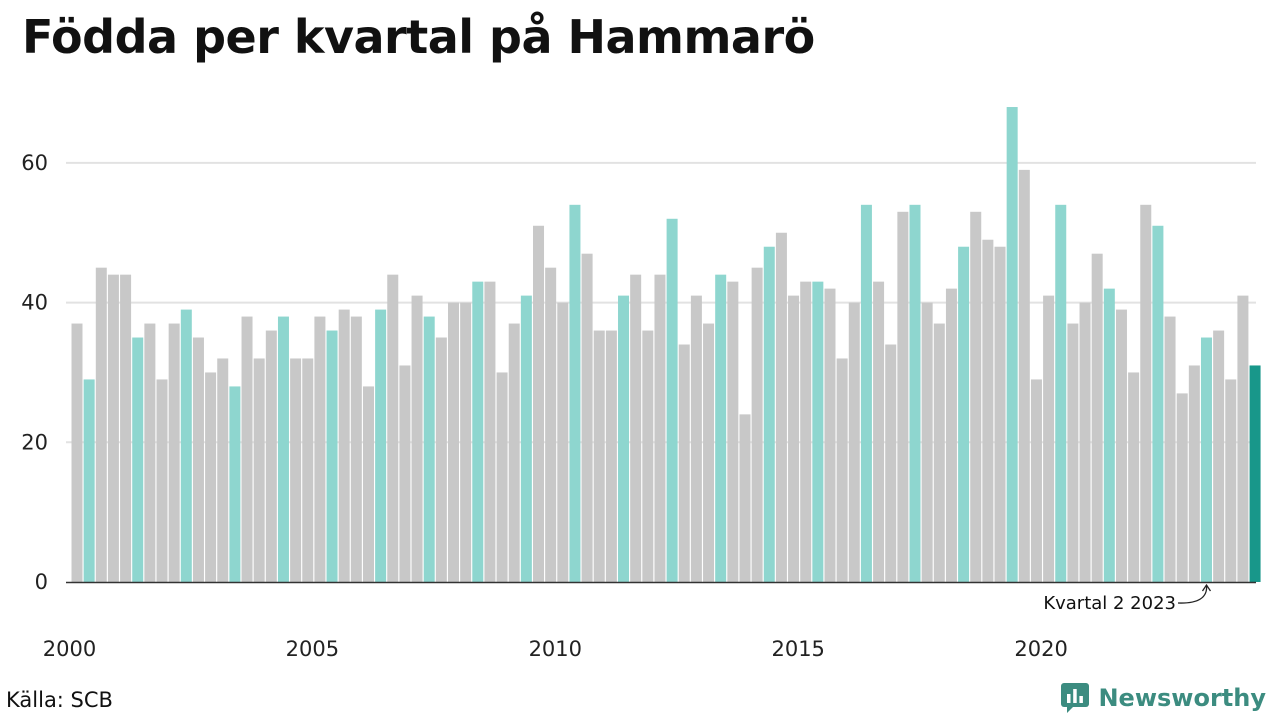 The width and height of the screenshot is (1280, 720). What do you see at coordinates (1109, 603) in the screenshot?
I see `annotation-label: Kvartal 2 2023` at bounding box center [1109, 603].